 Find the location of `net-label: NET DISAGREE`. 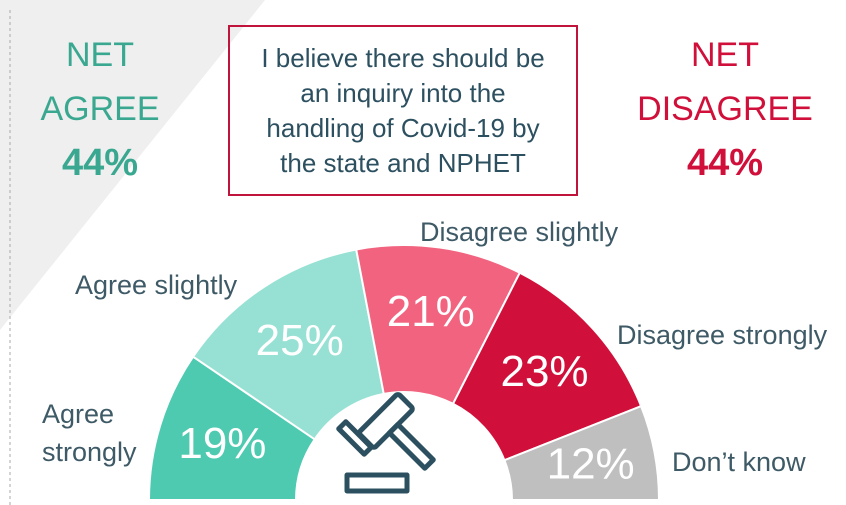

net-label: NET DISAGREE is located at coordinates (725, 82).